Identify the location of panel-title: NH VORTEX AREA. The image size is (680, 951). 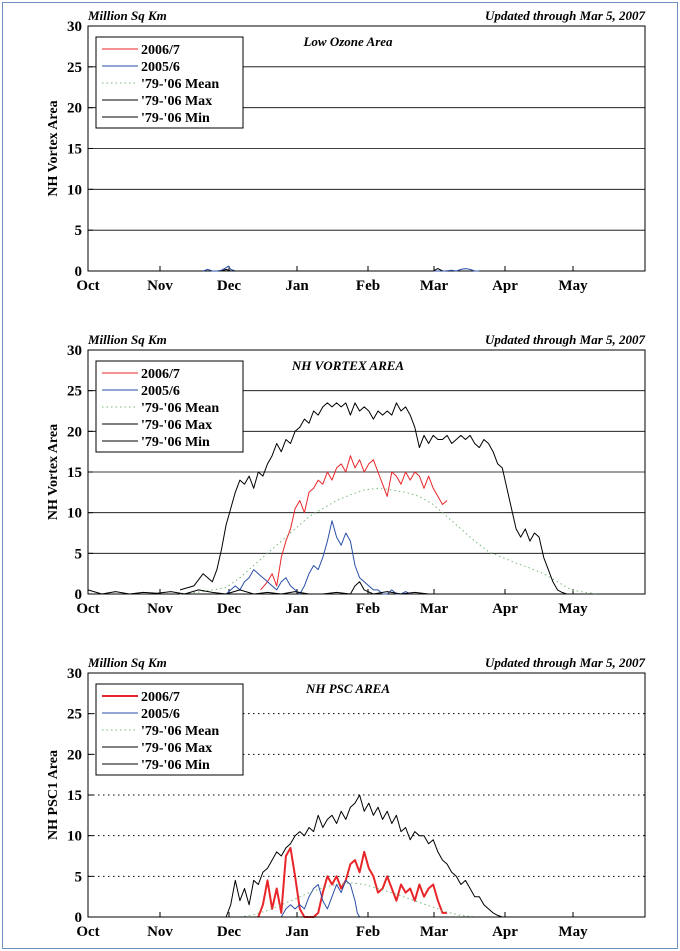
(348, 365).